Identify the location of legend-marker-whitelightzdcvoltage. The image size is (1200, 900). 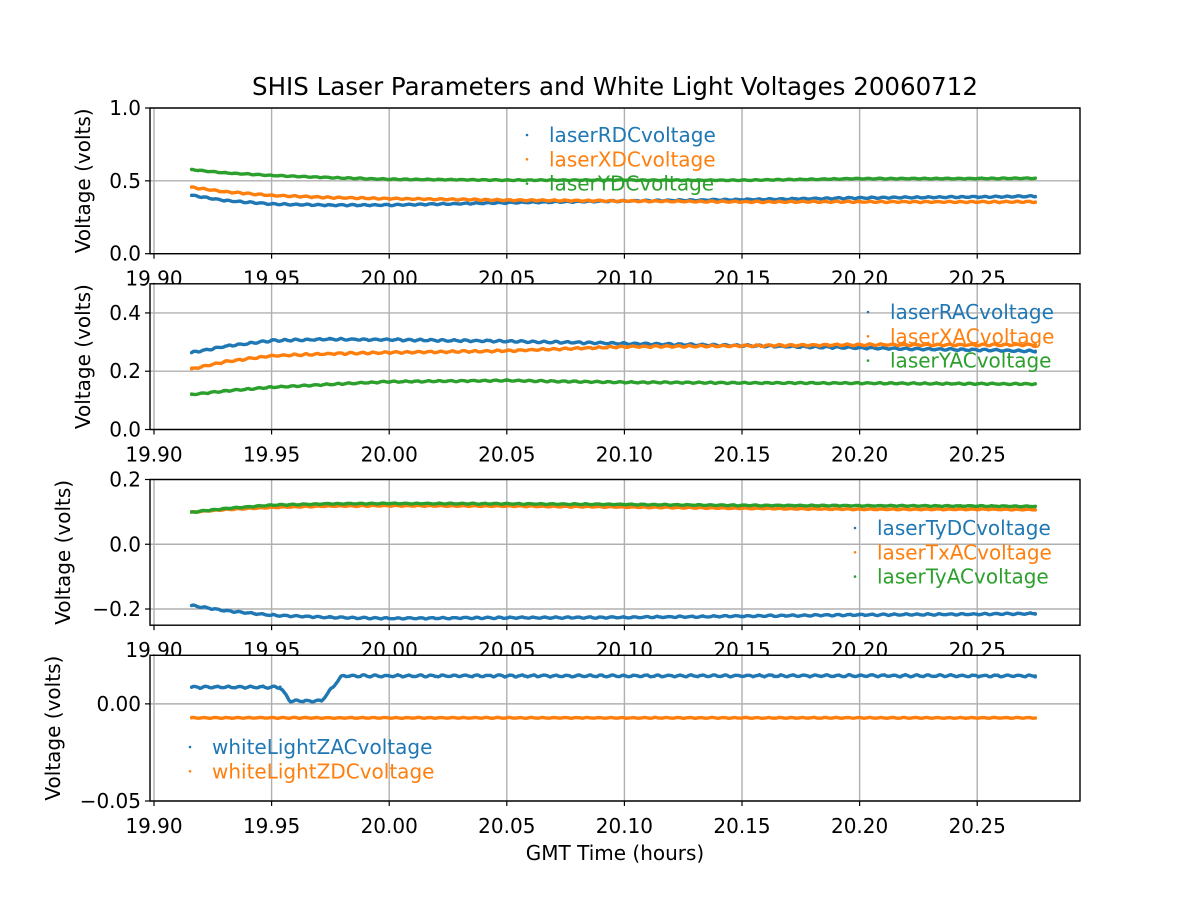
(190, 771).